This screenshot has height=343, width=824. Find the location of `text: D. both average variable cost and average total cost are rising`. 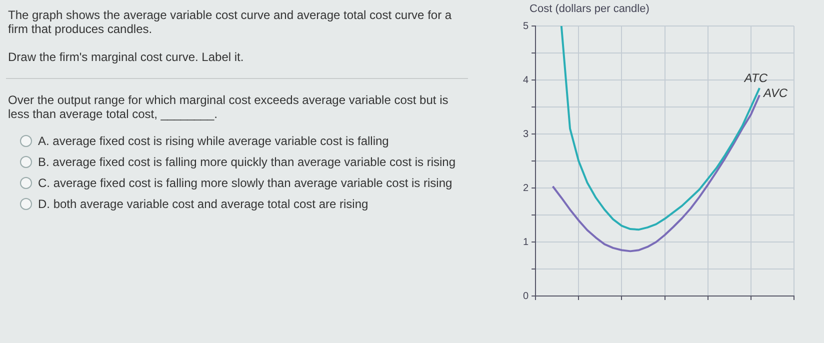

text: D. both average variable cost and average total cost are rising is located at coordinates (203, 204).